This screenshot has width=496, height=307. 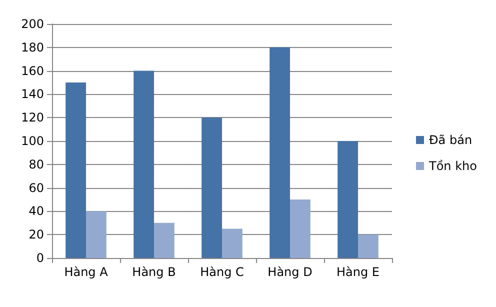 I want to click on y-tick-label: 60, so click(x=36, y=187).